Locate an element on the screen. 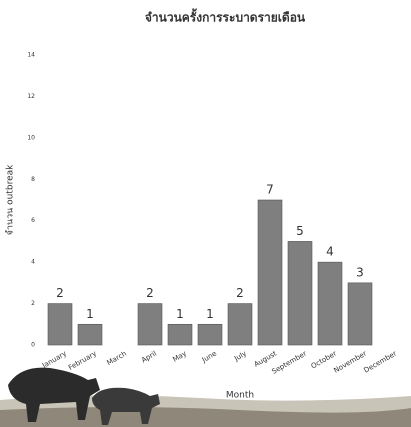  y-tick-label: 8 is located at coordinates (33, 179).